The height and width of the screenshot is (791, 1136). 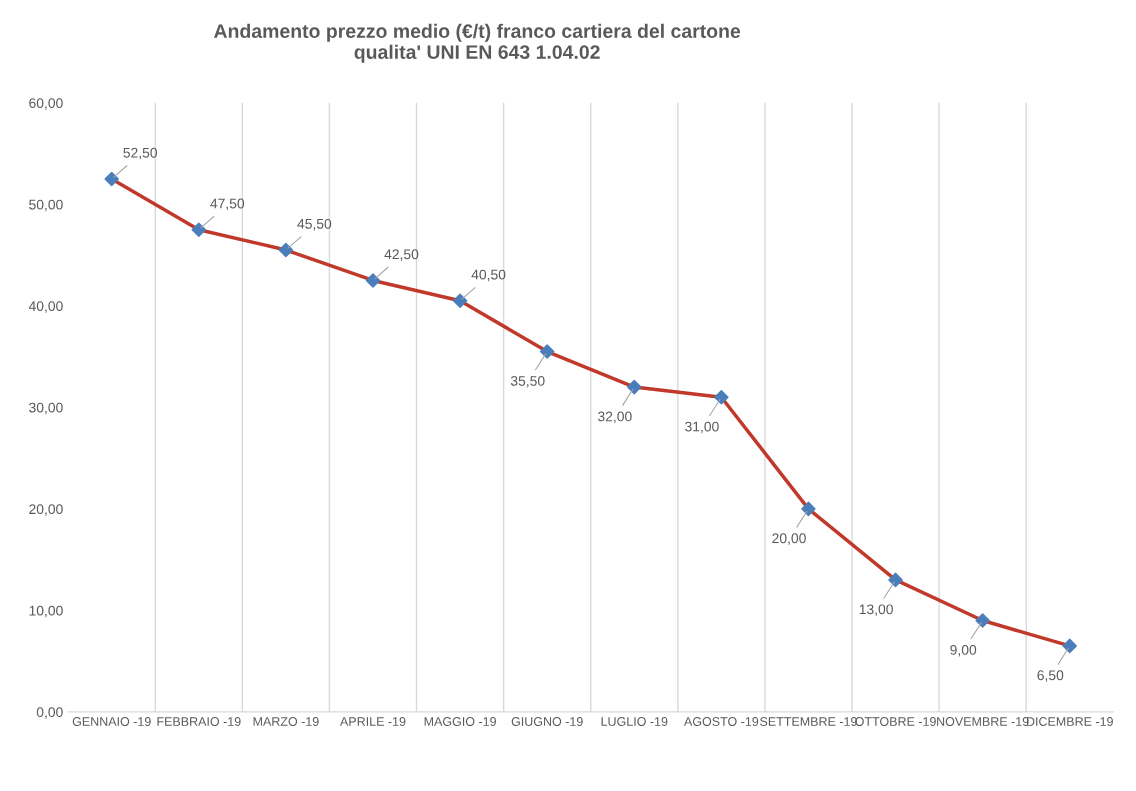 I want to click on x-tick-label: AGOSTO -19, so click(x=721, y=721).